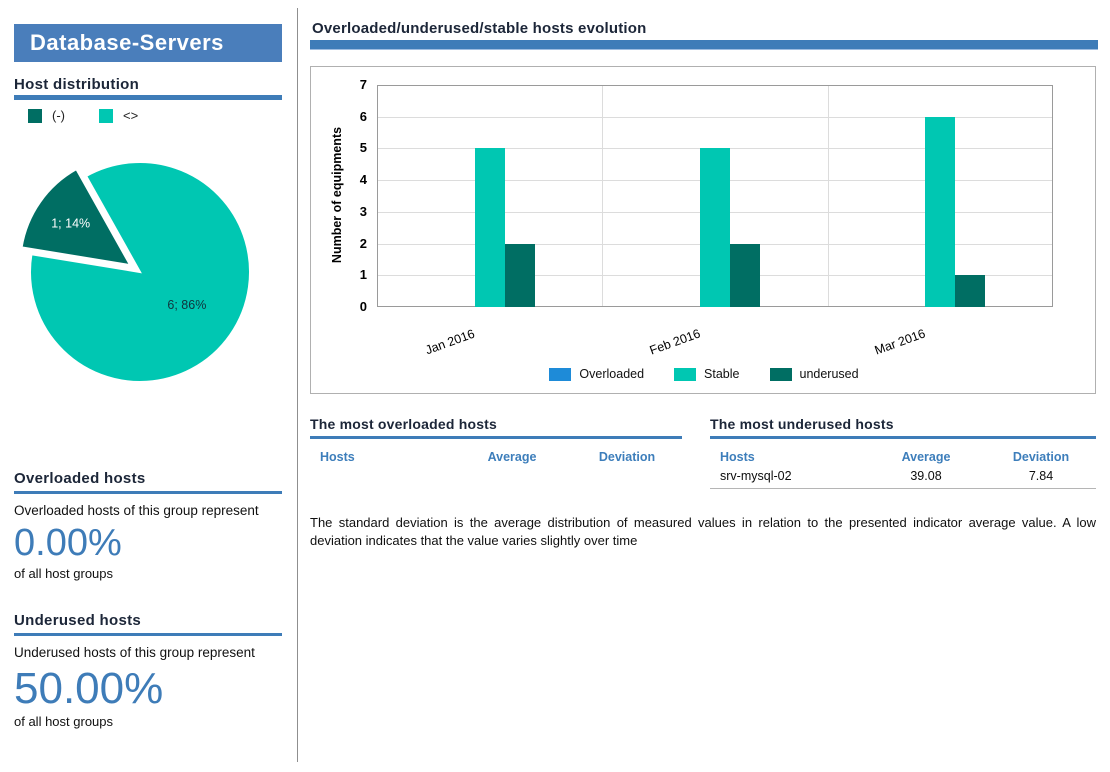 The height and width of the screenshot is (772, 1110). I want to click on table-row: srv-mysql-02 39.08 7.84, so click(903, 479).